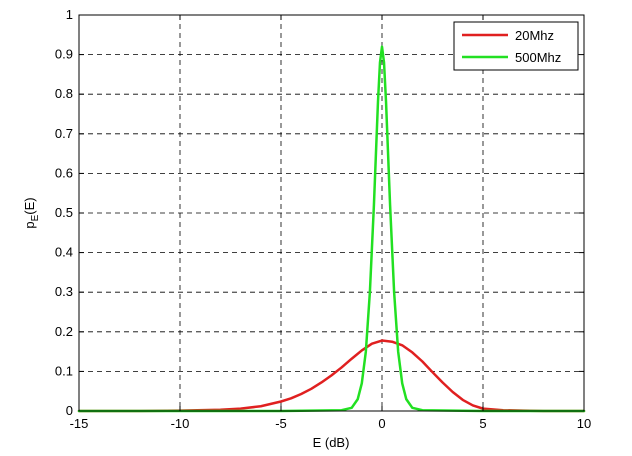 The width and height of the screenshot is (632, 456). I want to click on y-axis-title-suffix: (E), so click(29, 205).